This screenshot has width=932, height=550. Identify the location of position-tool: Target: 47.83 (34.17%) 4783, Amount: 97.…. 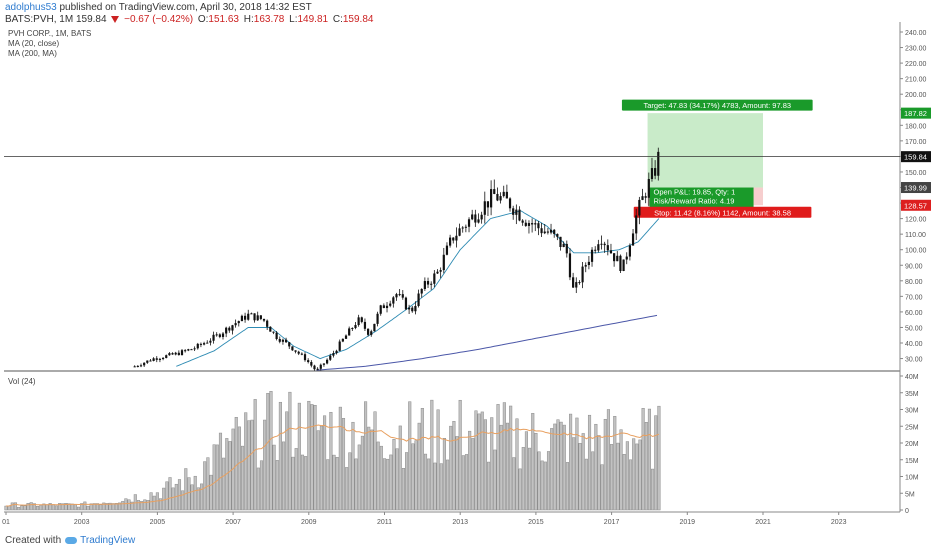
(717, 158).